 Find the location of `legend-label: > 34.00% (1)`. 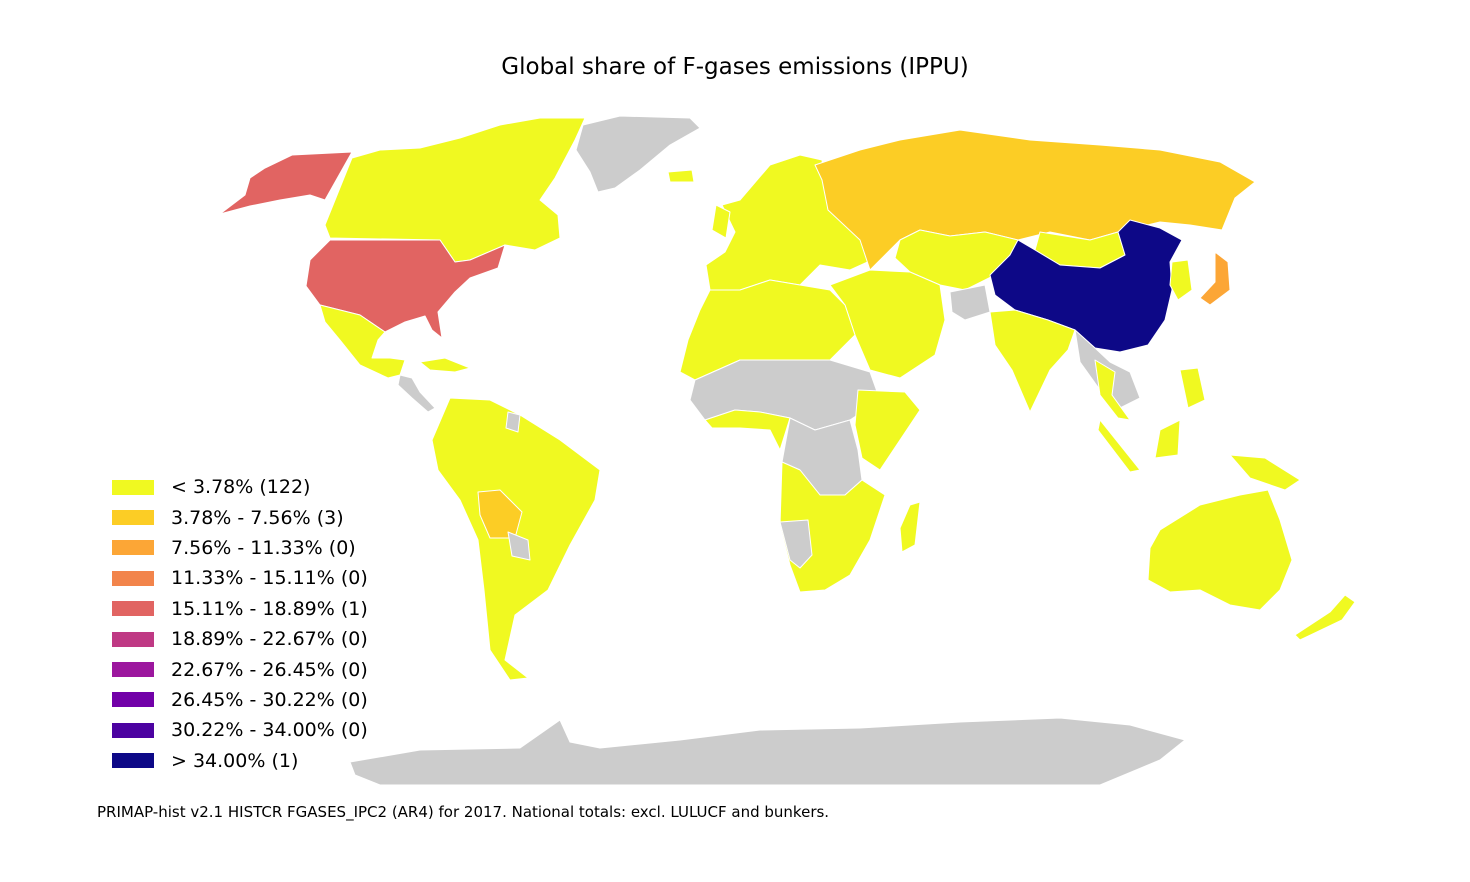

legend-label: > 34.00% (1) is located at coordinates (235, 760).